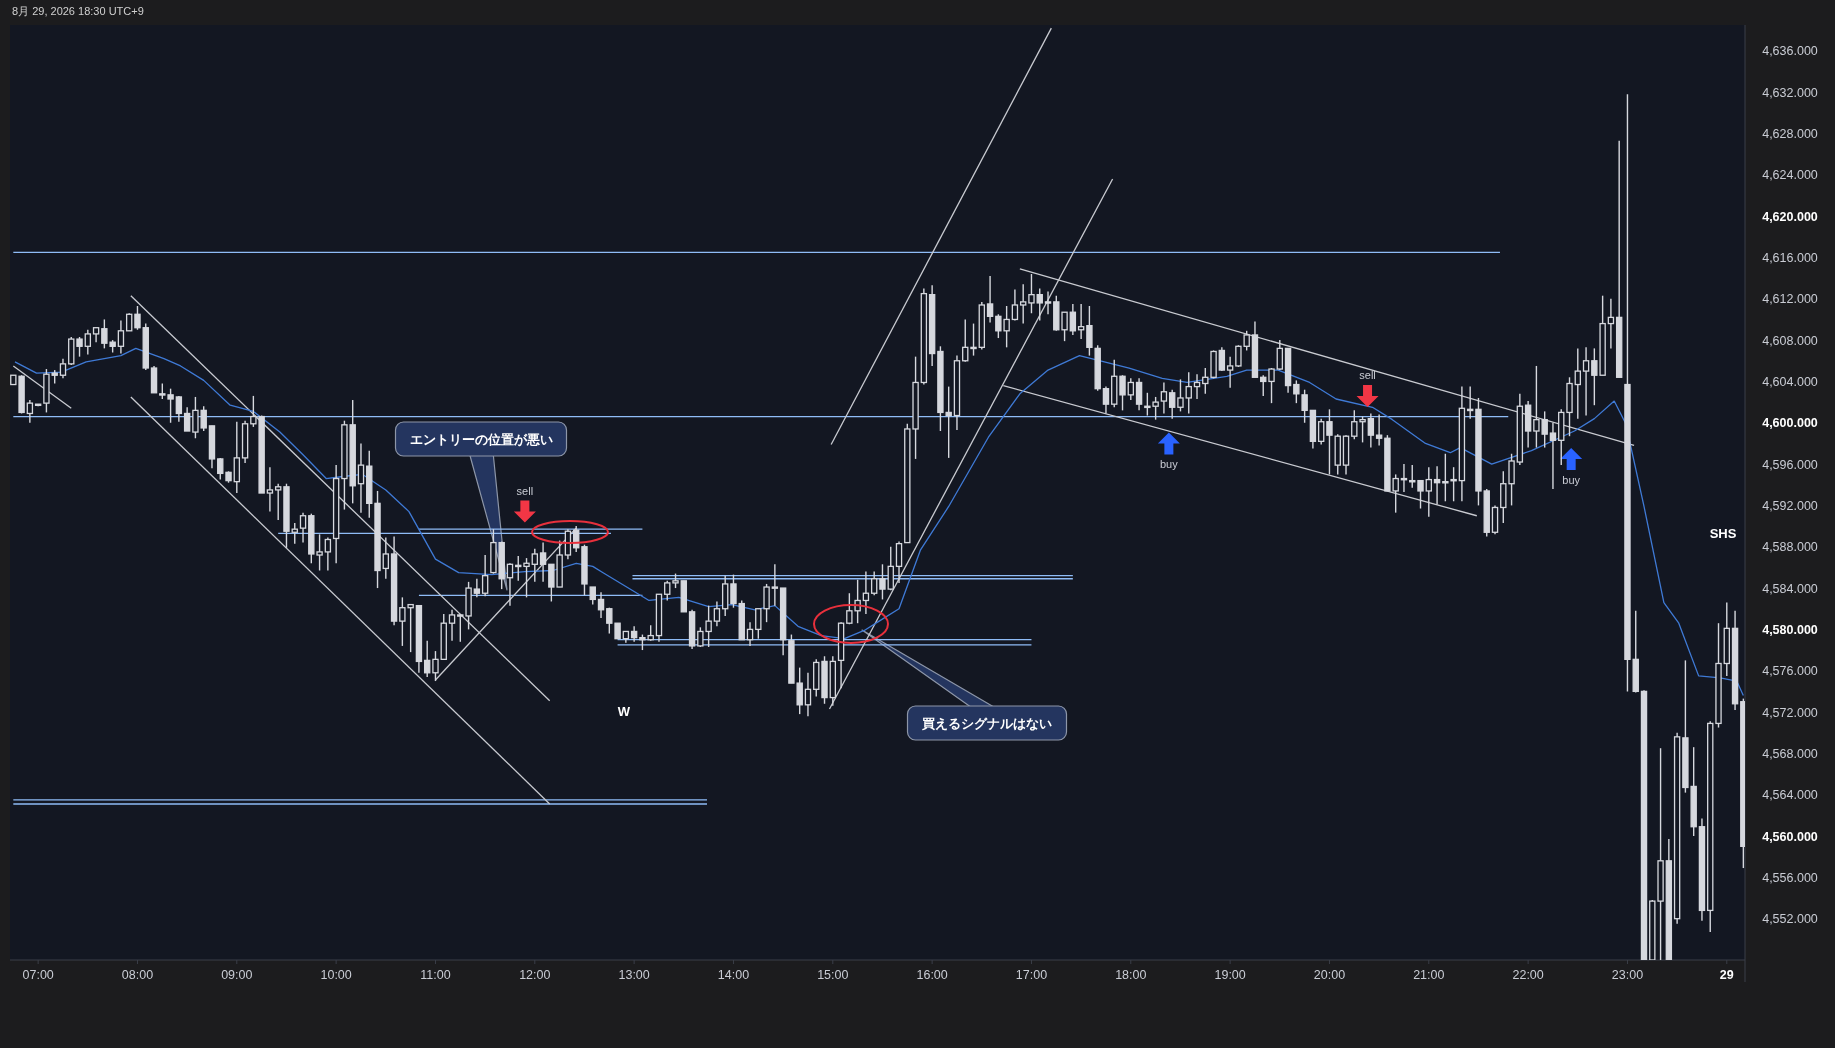 The height and width of the screenshot is (1048, 1835). Describe the element at coordinates (137, 975) in the screenshot. I see `x-tick-label: 08:00` at that location.